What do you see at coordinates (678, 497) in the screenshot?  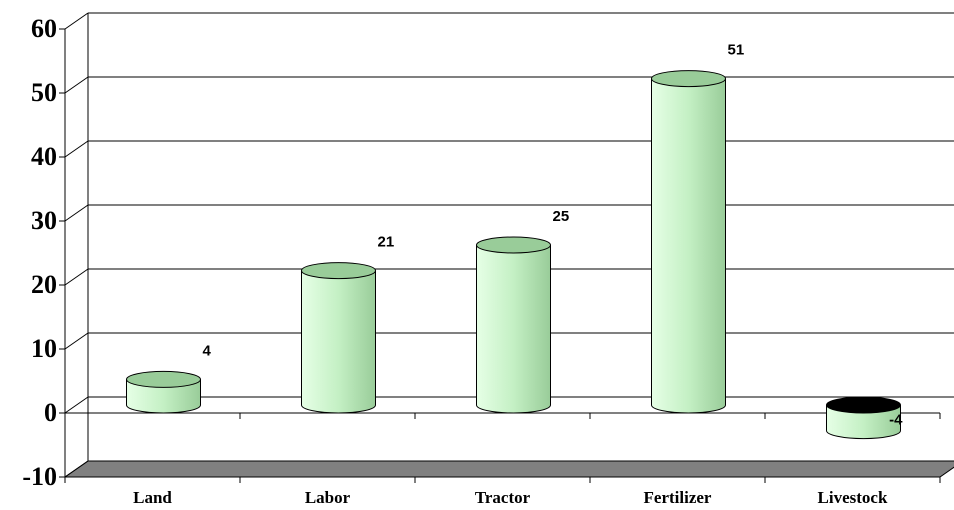 I see `x-tick-label: Fertilizer` at bounding box center [678, 497].